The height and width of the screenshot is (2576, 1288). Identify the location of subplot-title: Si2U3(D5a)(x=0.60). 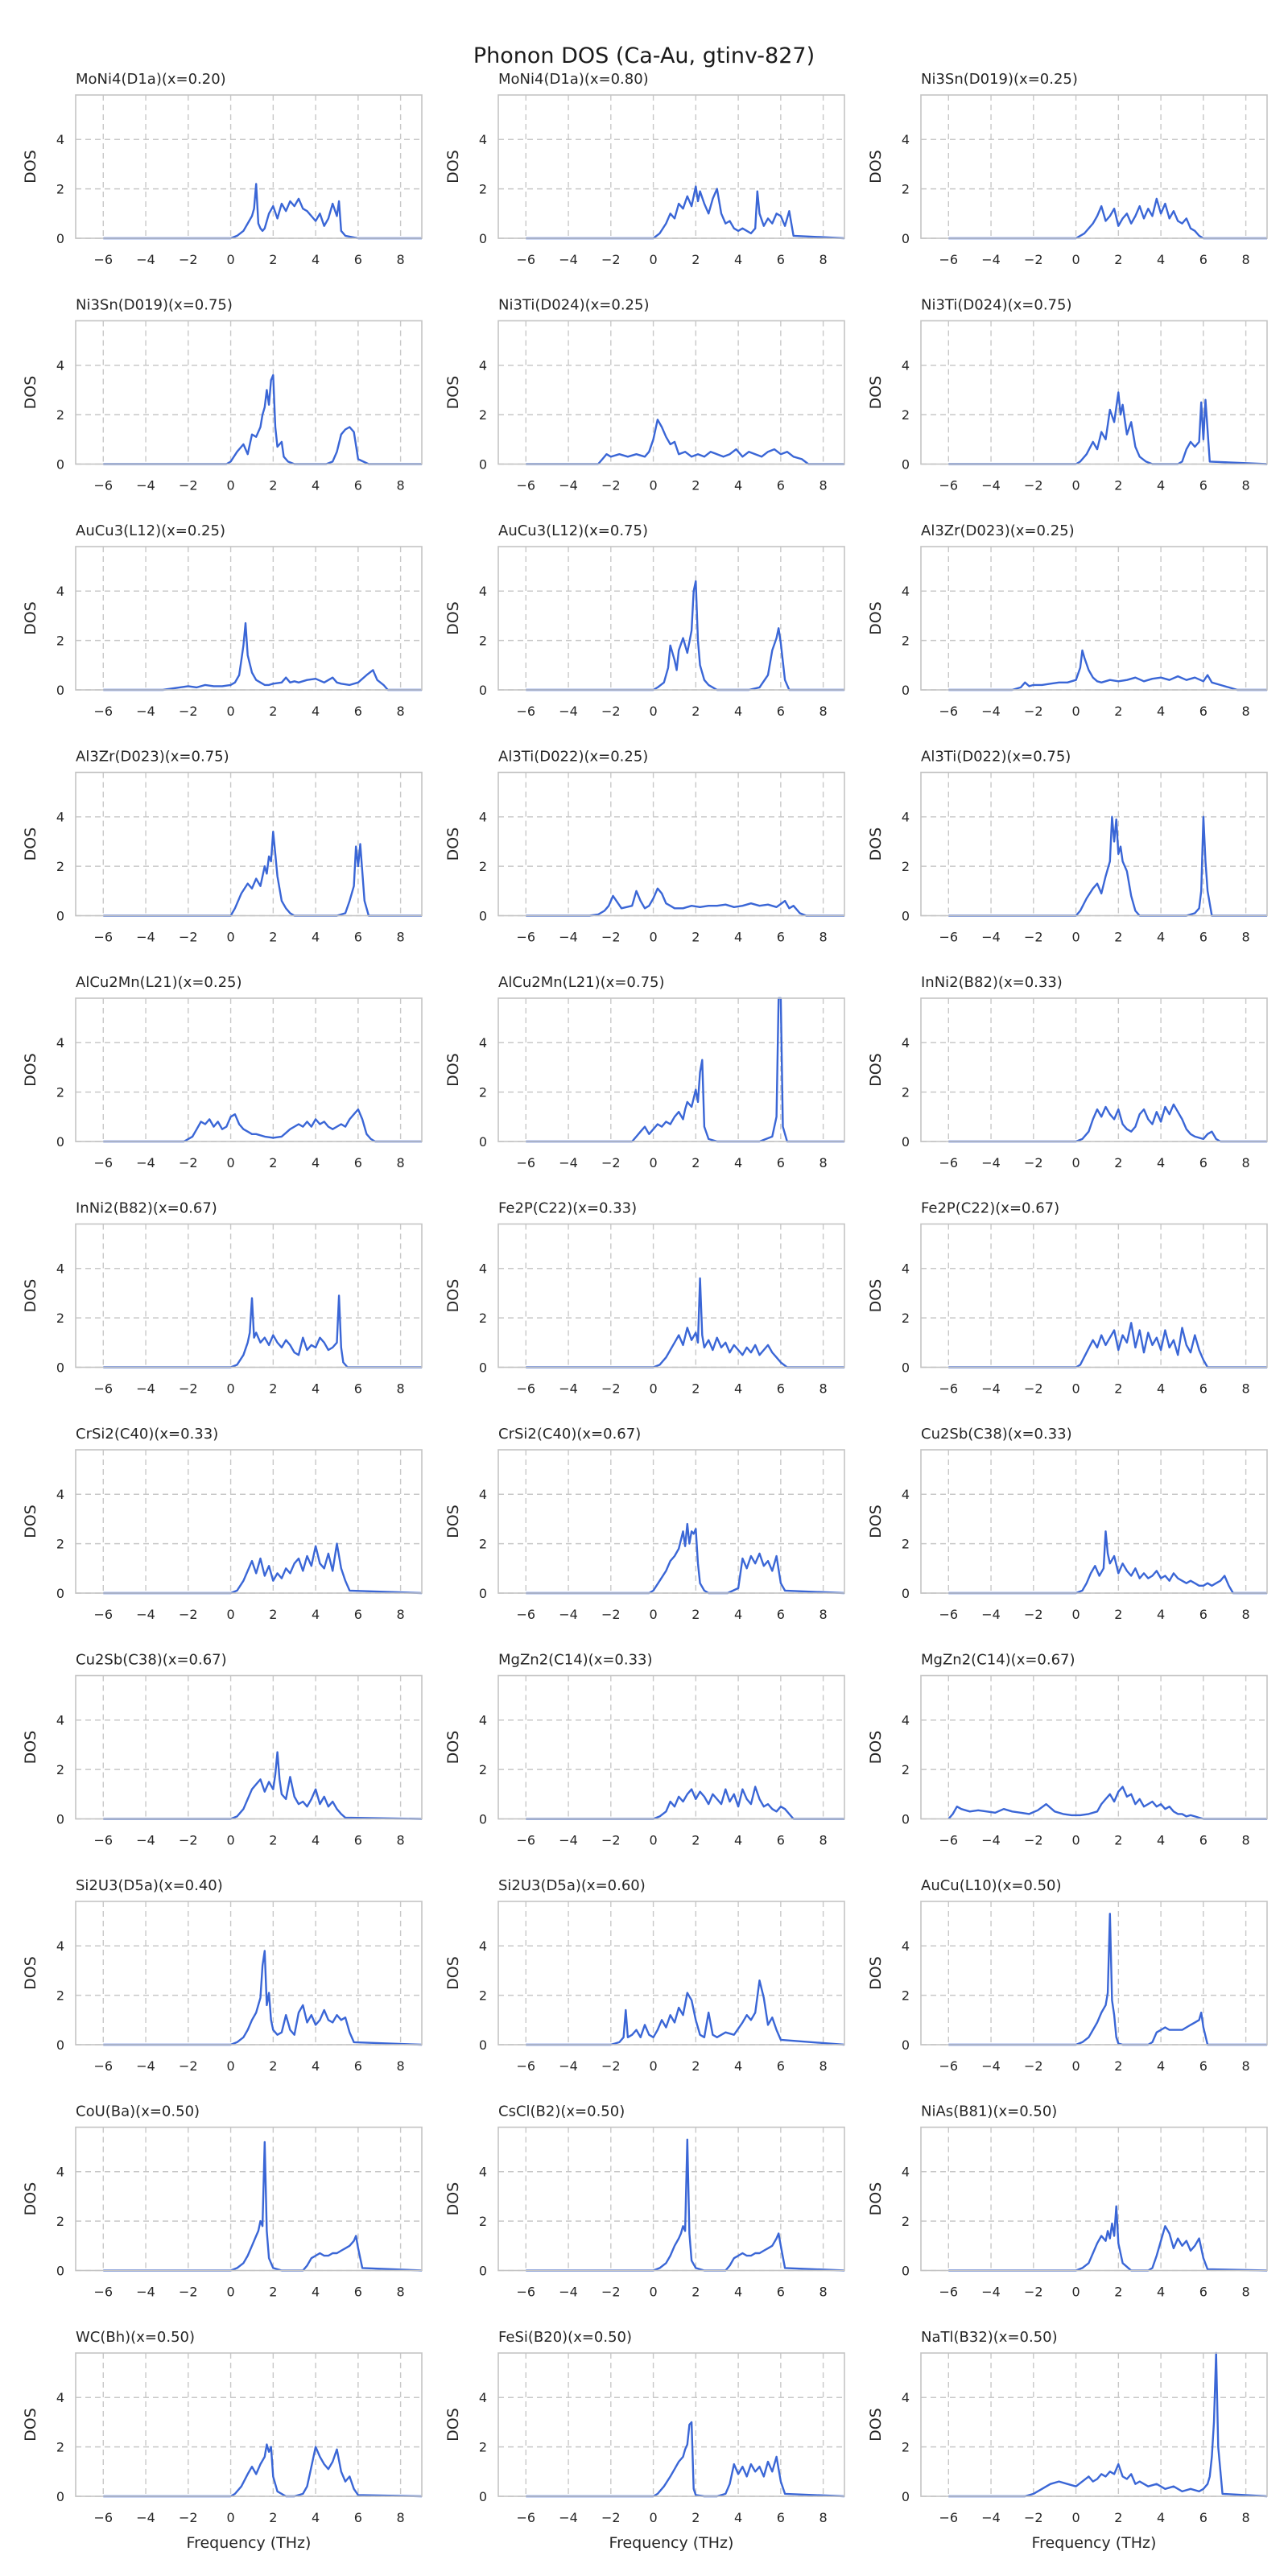
(572, 1885).